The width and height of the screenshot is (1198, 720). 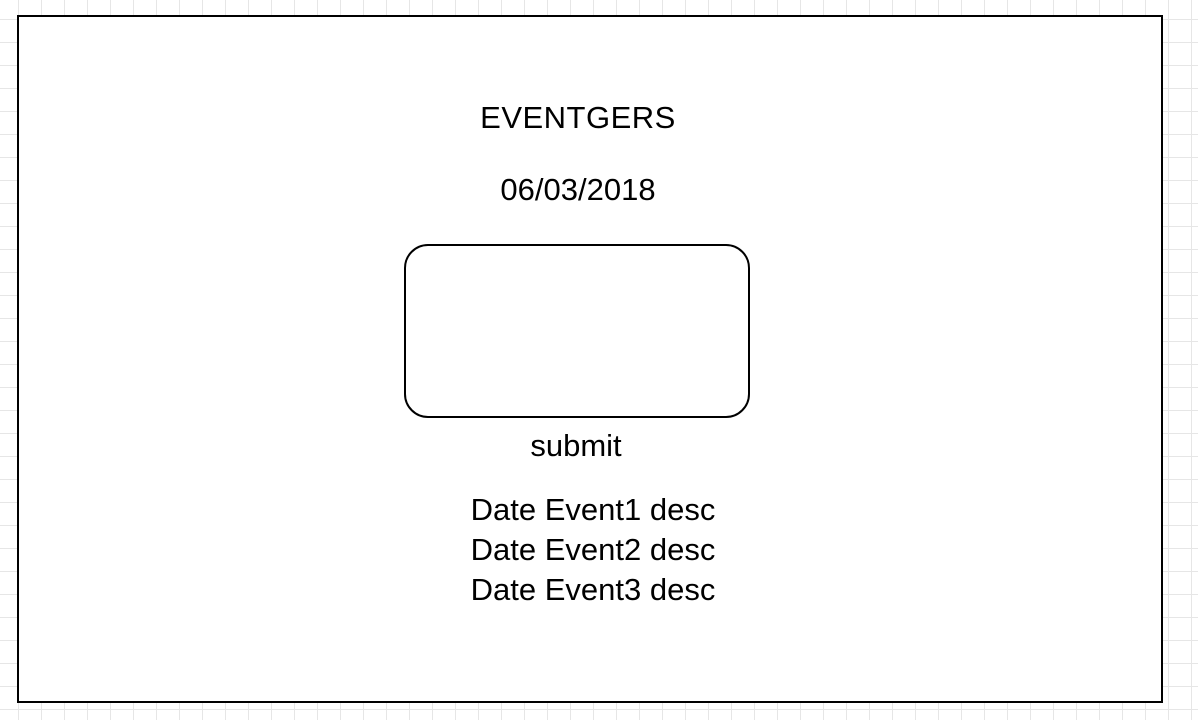 I want to click on event-list-item: Date Event1 desc, so click(x=593, y=509).